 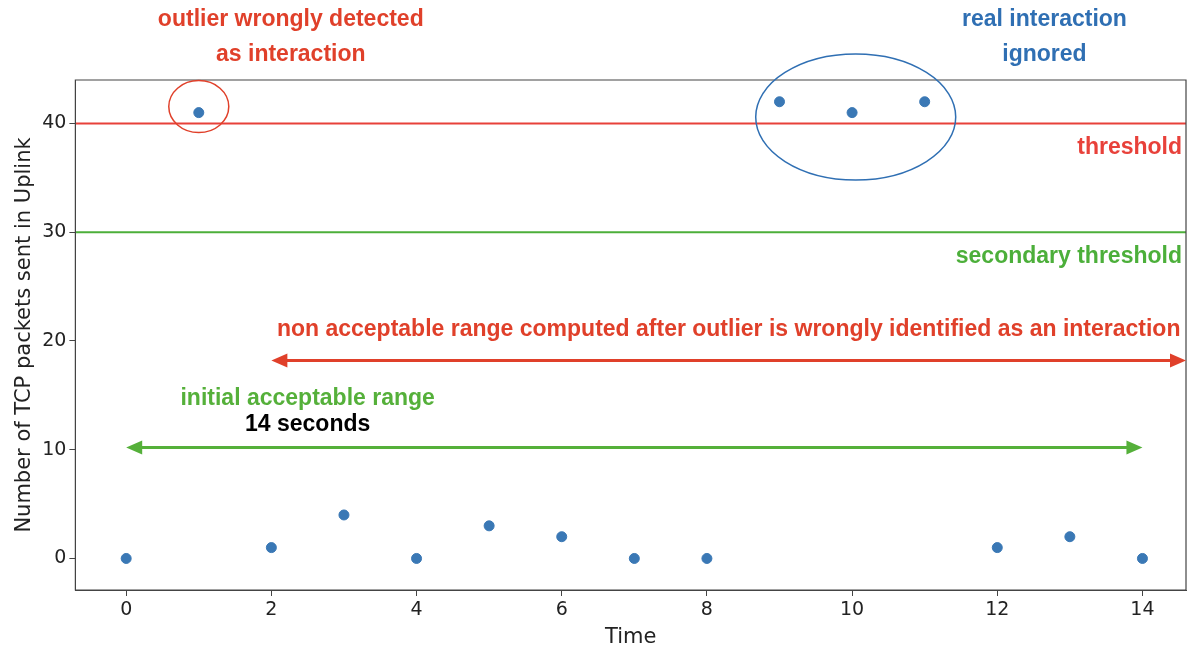 I want to click on y-tick-label: 0, so click(x=60, y=556).